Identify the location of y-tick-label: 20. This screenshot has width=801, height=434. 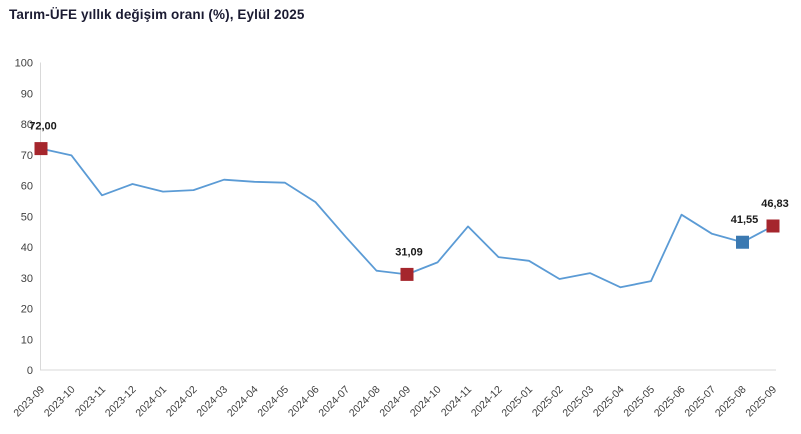
(27, 310).